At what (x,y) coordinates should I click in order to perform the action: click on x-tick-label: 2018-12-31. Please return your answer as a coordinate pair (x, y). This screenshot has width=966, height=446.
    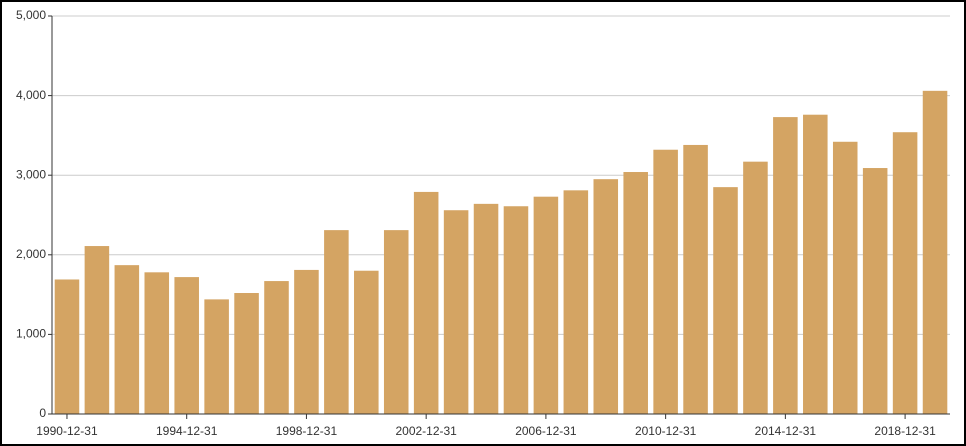
    Looking at the image, I should click on (905, 431).